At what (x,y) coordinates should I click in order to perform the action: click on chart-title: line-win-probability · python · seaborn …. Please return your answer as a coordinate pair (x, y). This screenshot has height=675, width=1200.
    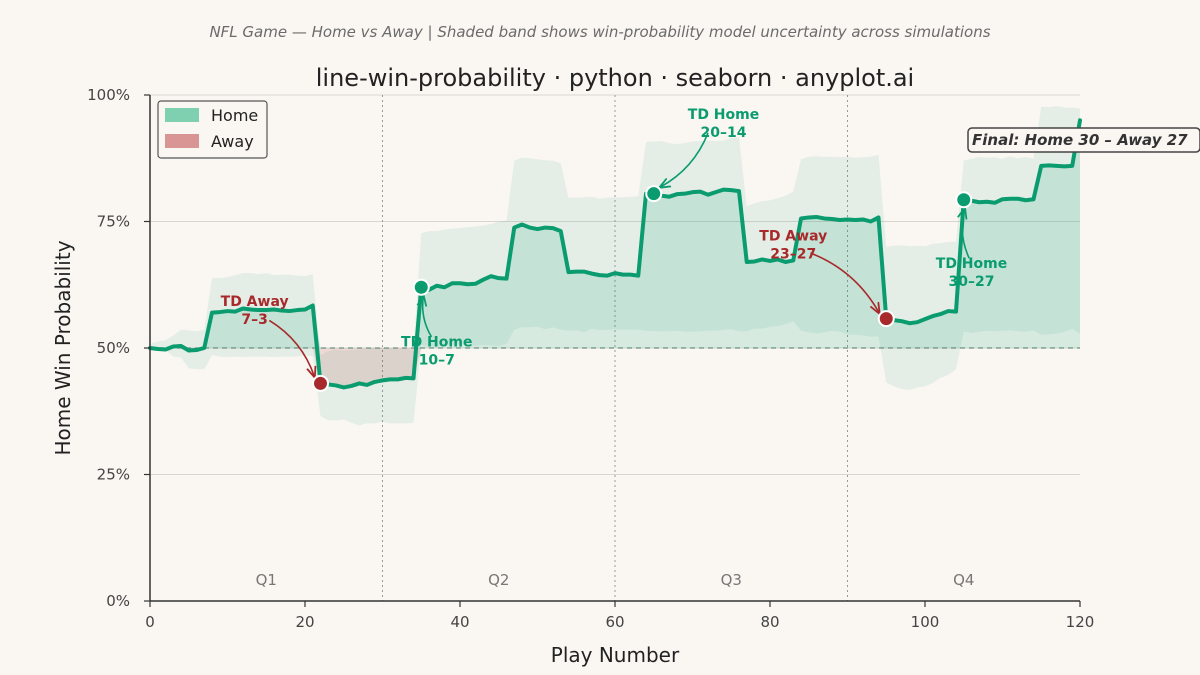
    Looking at the image, I should click on (615, 78).